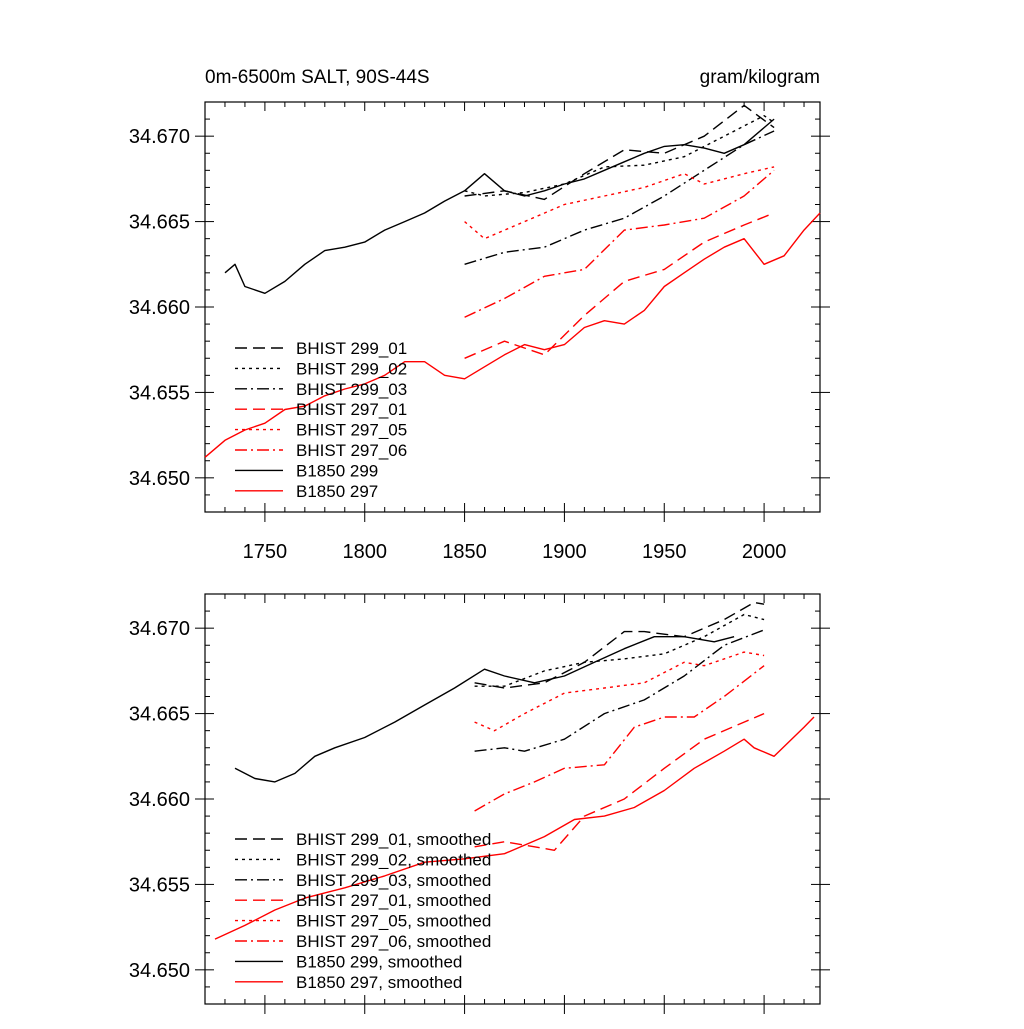 This screenshot has height=1029, width=1024. What do you see at coordinates (393, 880) in the screenshot?
I see `legend-label: BHIST 299_03, smoothed` at bounding box center [393, 880].